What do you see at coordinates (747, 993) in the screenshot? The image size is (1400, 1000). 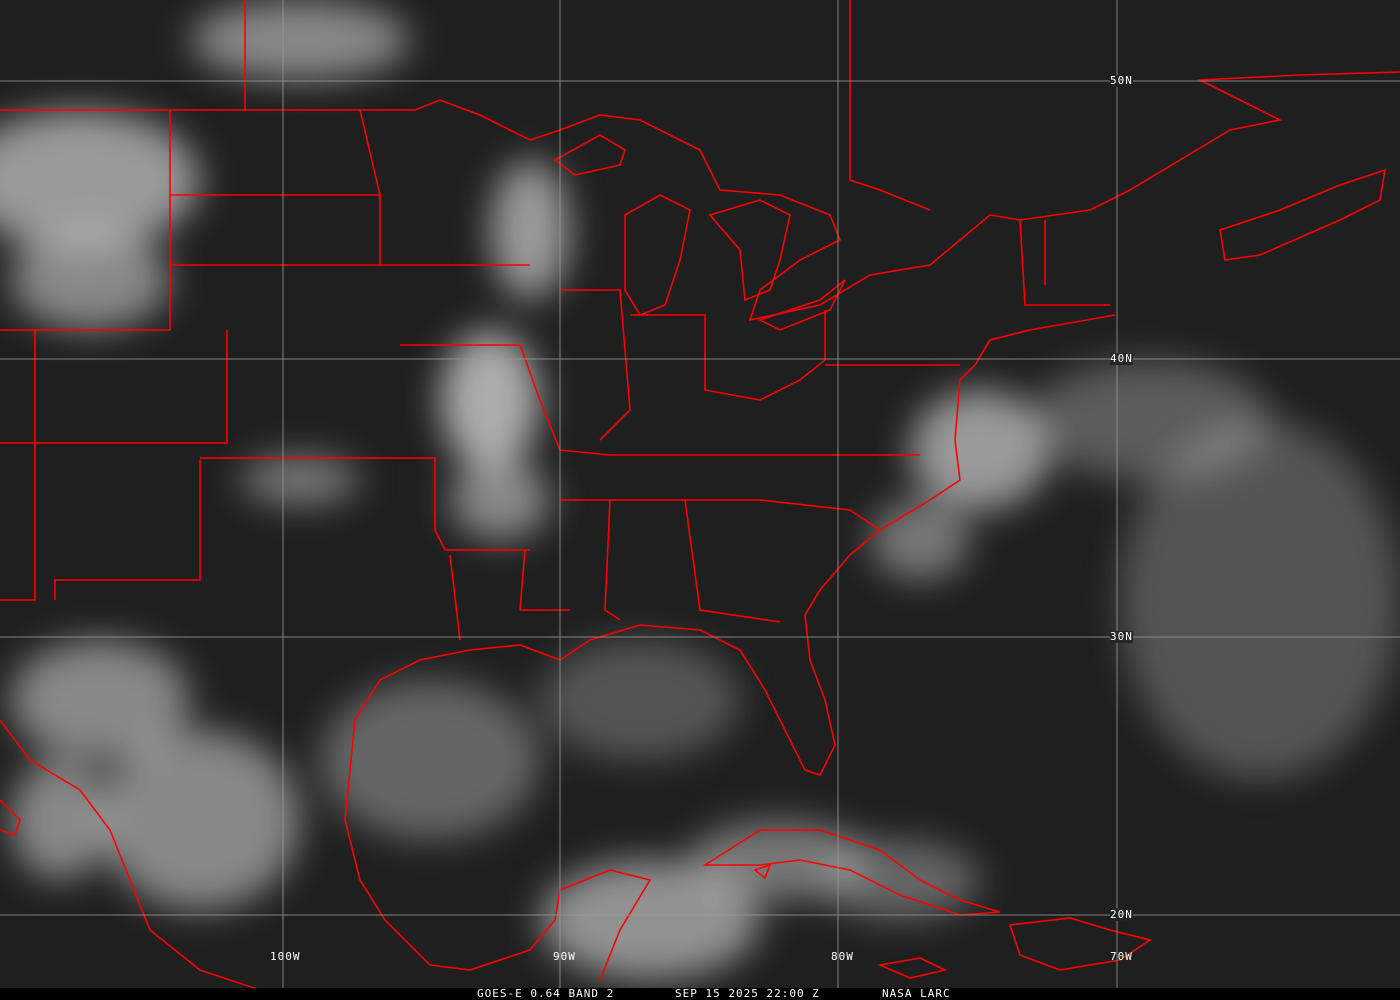 I see `datetime-label: SEP 15 2025 22:00 Z` at bounding box center [747, 993].